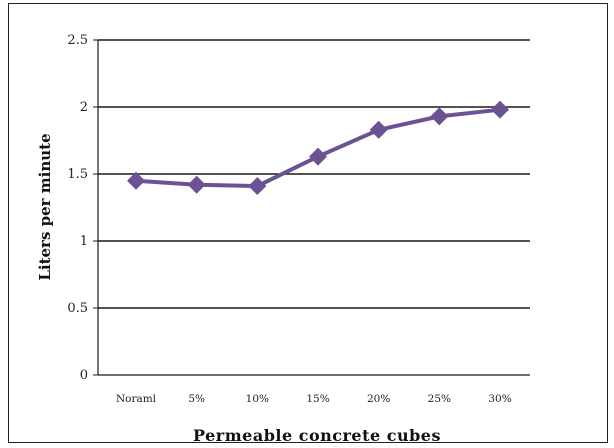 This screenshot has height=448, width=614. Describe the element at coordinates (77, 308) in the screenshot. I see `y-tick-label: 0.5` at that location.